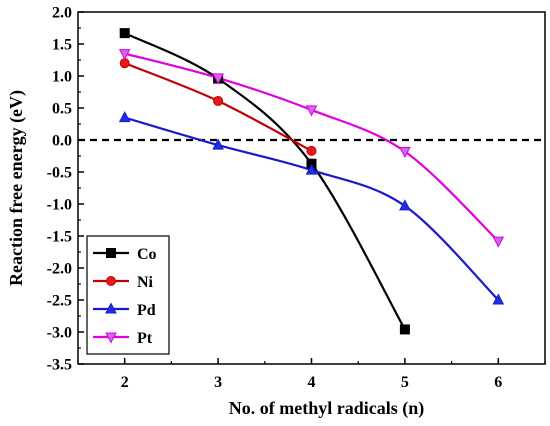 The image size is (550, 426). Describe the element at coordinates (218, 382) in the screenshot. I see `x-tick-label: 3` at that location.